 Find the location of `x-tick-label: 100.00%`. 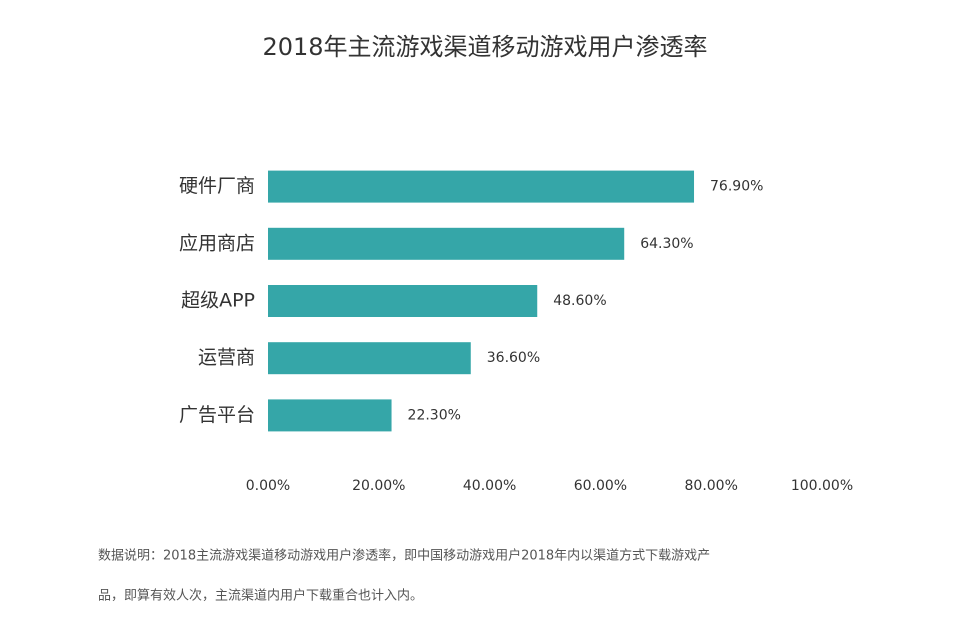

x-tick-label: 100.00% is located at coordinates (822, 486).